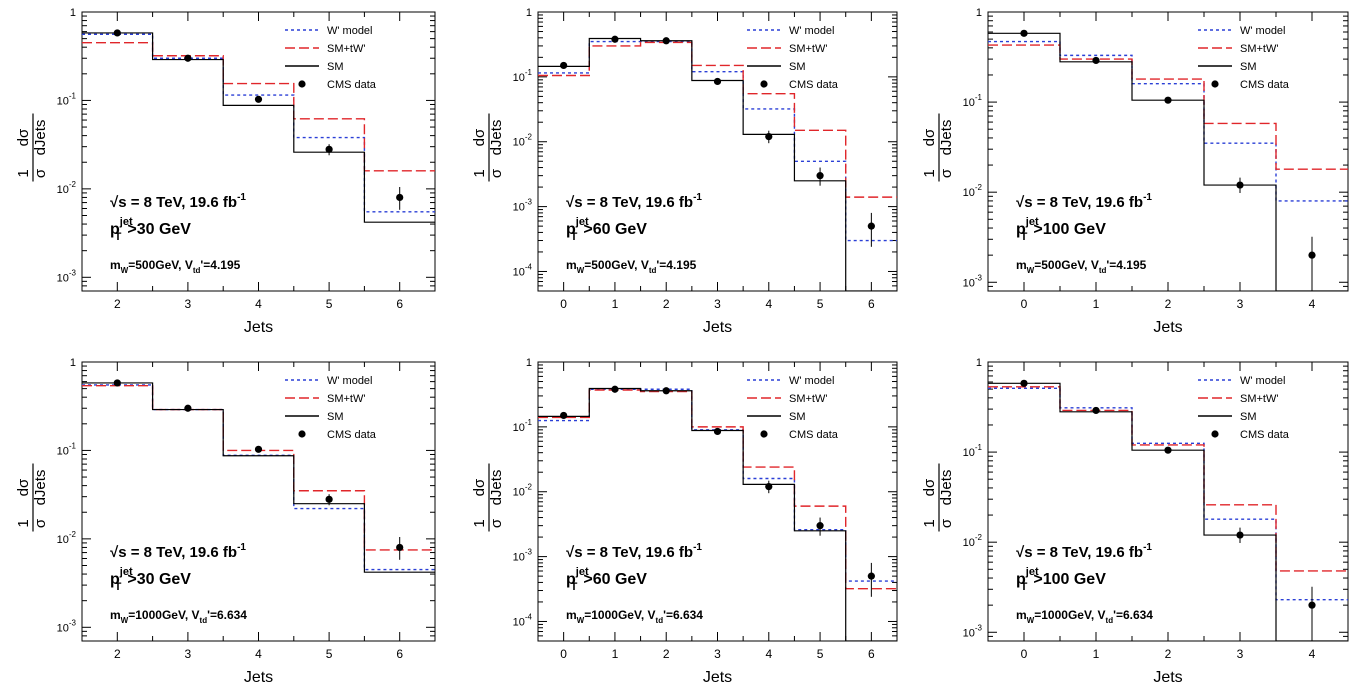 Image resolution: width=1363 pixels, height=698 pixels. Describe the element at coordinates (606, 229) in the screenshot. I see `annotation-pt-cut: pjet T >60 GeV` at that location.